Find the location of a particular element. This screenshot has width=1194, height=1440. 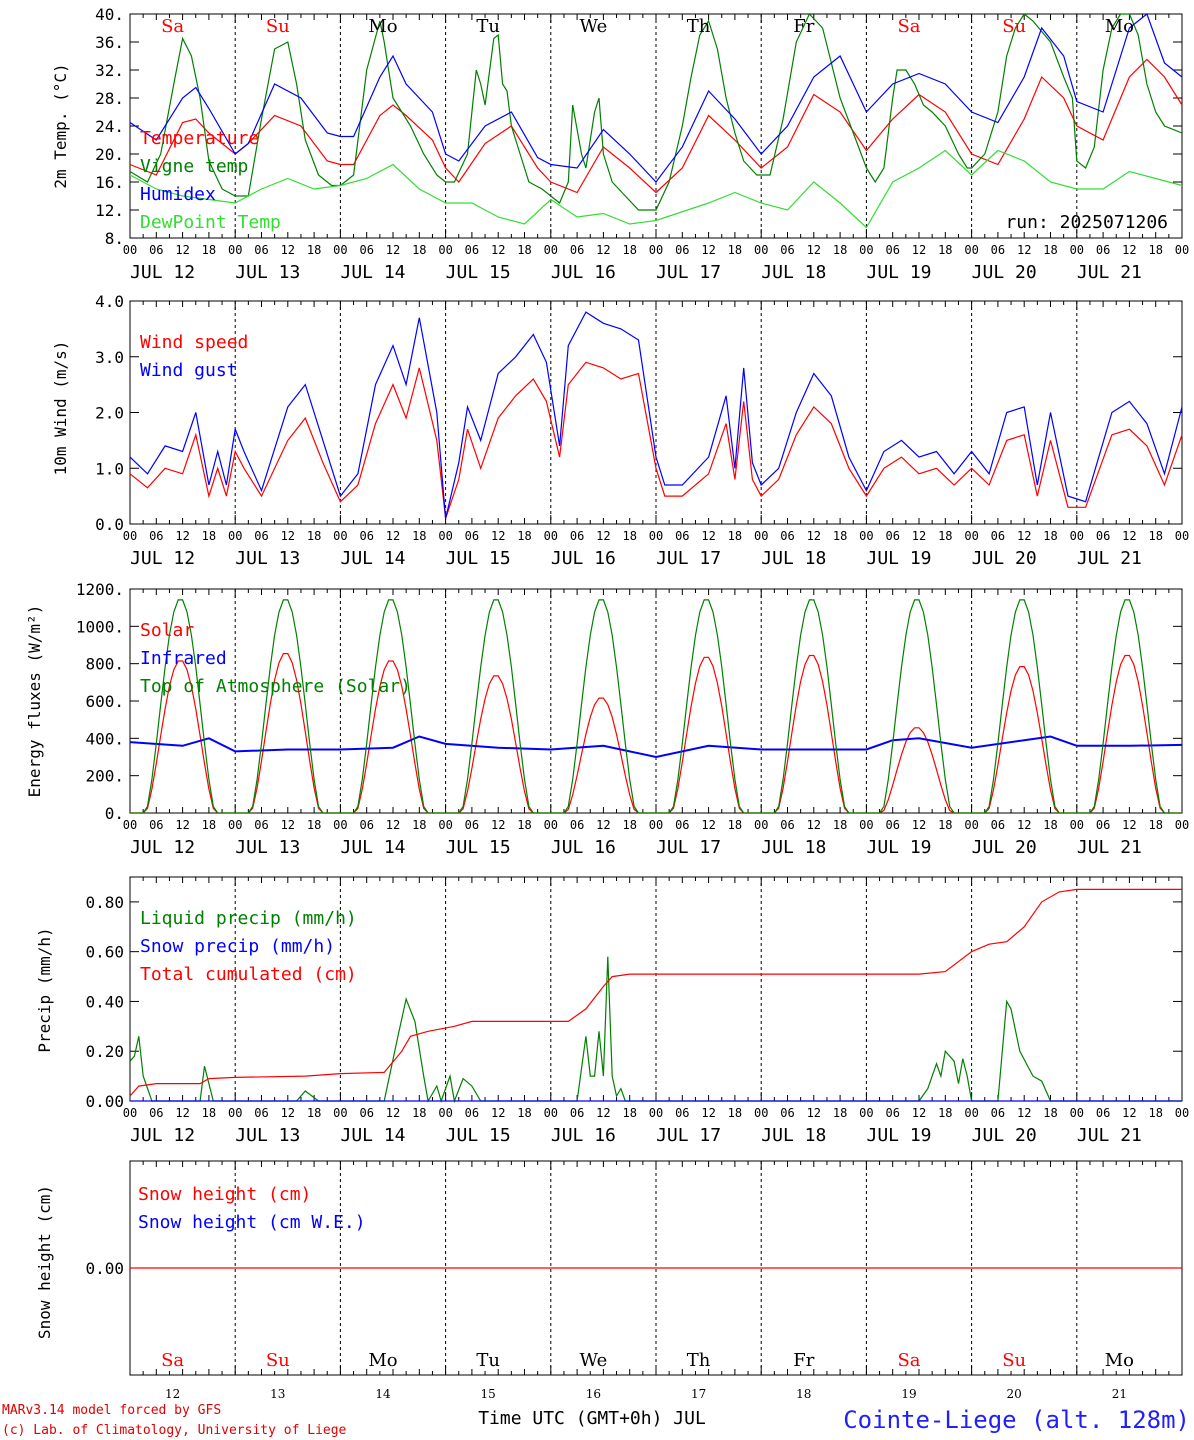

y-tick-label: 3.0 is located at coordinates (109, 357).